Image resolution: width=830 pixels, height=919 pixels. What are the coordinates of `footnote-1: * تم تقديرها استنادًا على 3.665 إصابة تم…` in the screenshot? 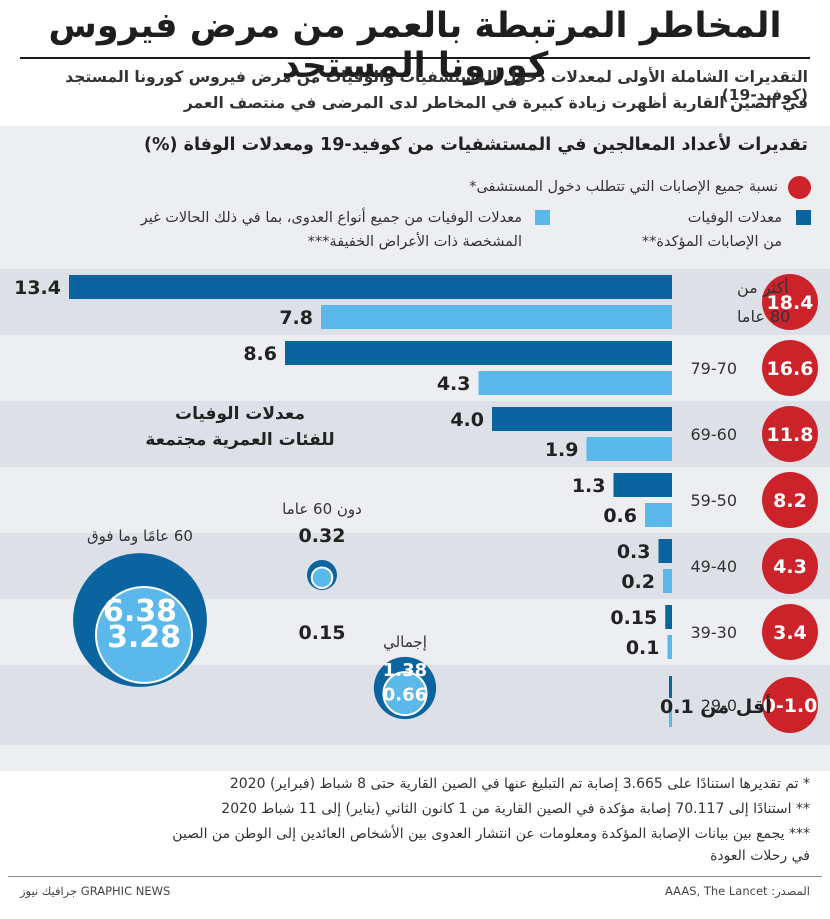 It's located at (519, 784).